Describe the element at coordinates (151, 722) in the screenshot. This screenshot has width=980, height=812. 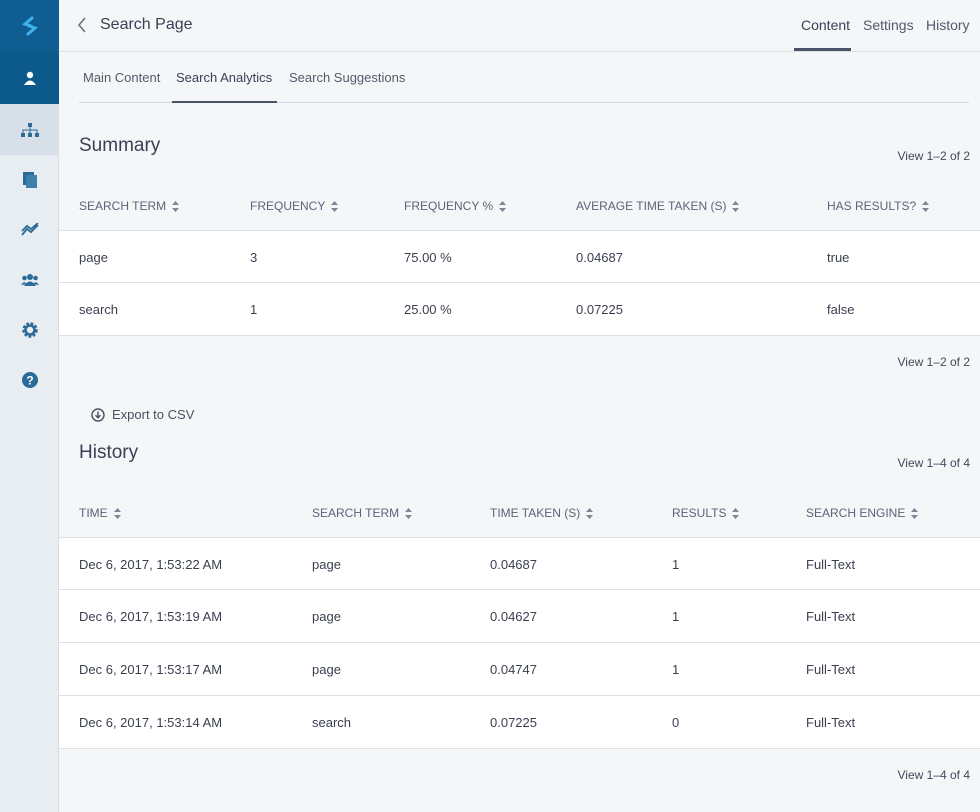
I see `table-cell: Dec 6, 2017, 1:53:14 AM` at that location.